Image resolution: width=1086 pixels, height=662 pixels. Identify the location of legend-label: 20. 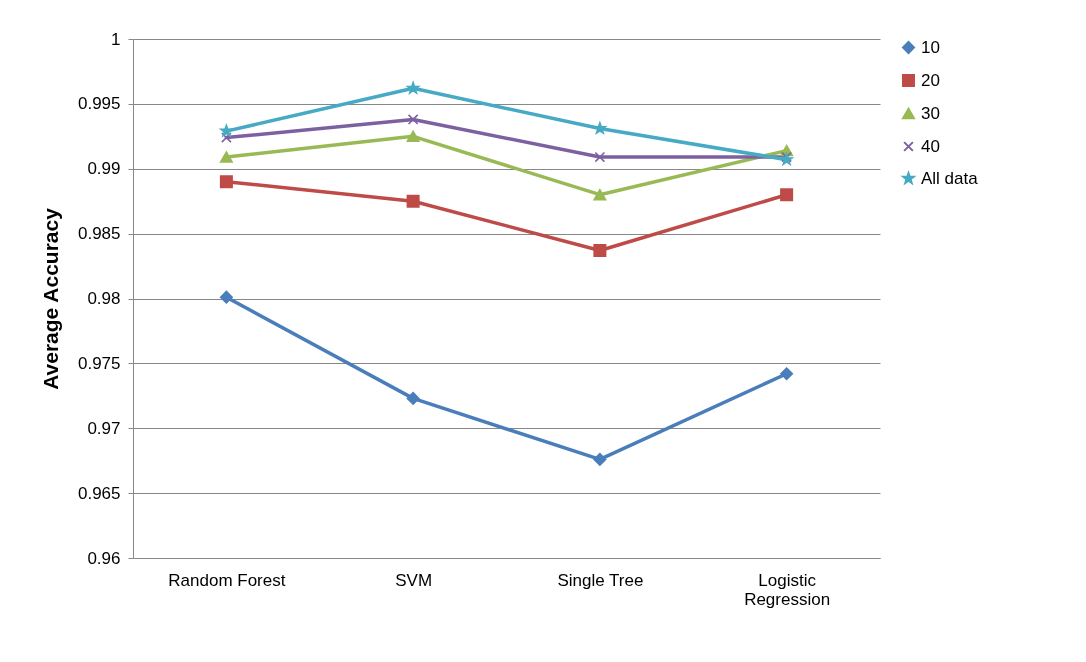
(930, 80).